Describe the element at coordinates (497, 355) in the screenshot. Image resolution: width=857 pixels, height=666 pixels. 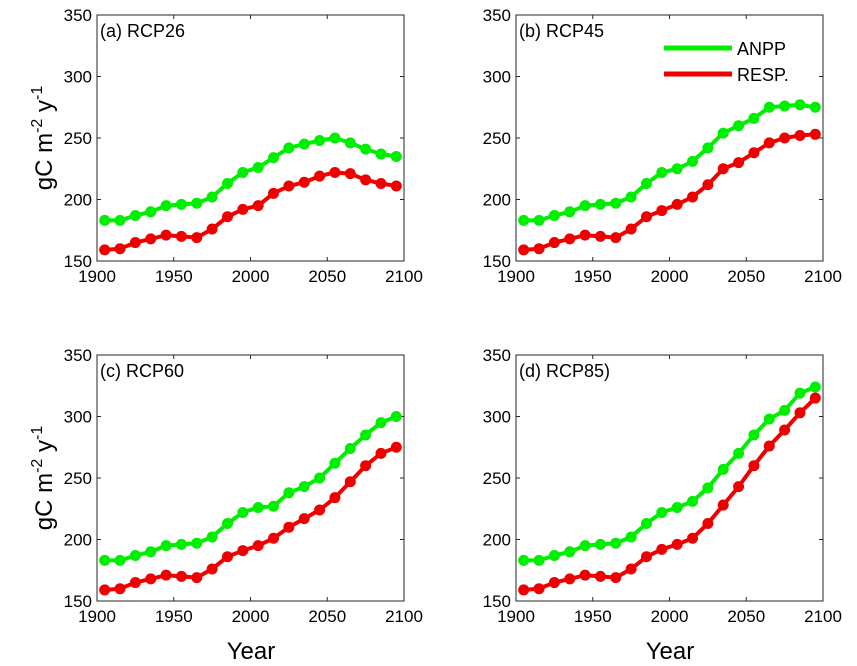
I see `y-tick-label: 350` at that location.